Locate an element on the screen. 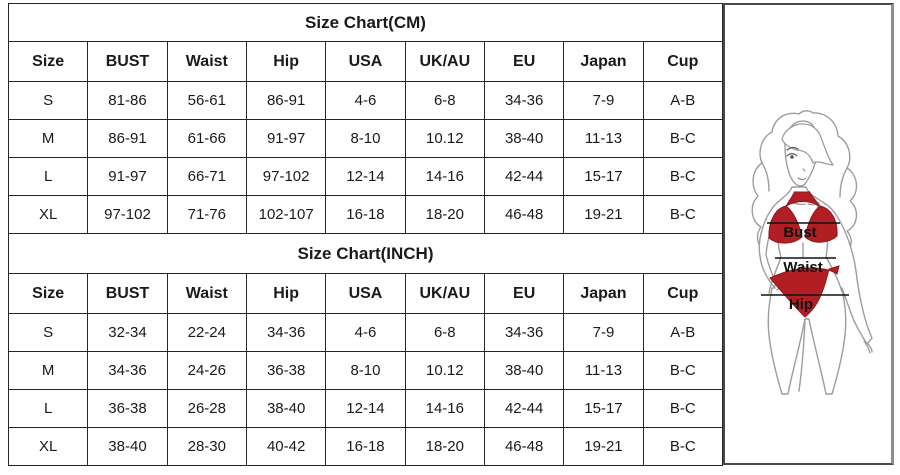 Image resolution: width=900 pixels, height=475 pixels. cm-title-row: Size Chart(CM) is located at coordinates (365, 22).